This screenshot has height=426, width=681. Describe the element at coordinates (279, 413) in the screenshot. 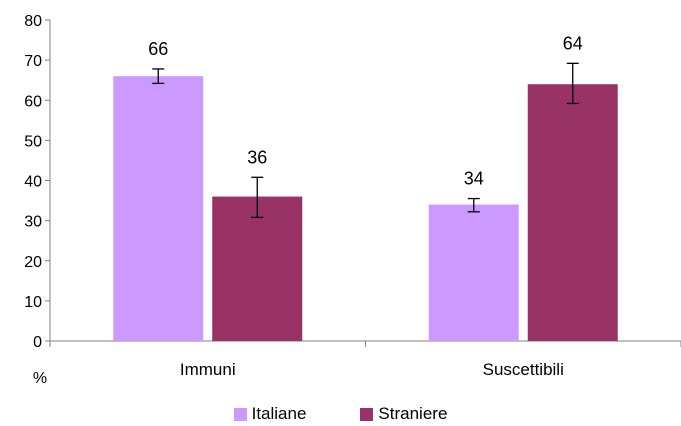

I see `legend-label: Italiane` at that location.